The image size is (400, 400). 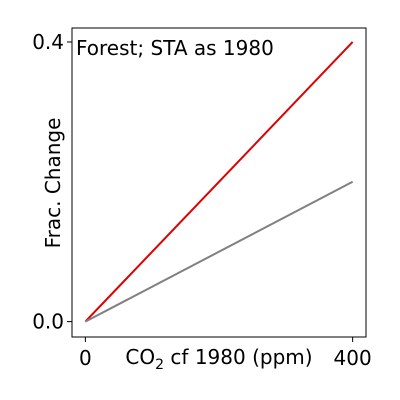 I want to click on x-axis-label-subscript: 2, so click(x=159, y=365).